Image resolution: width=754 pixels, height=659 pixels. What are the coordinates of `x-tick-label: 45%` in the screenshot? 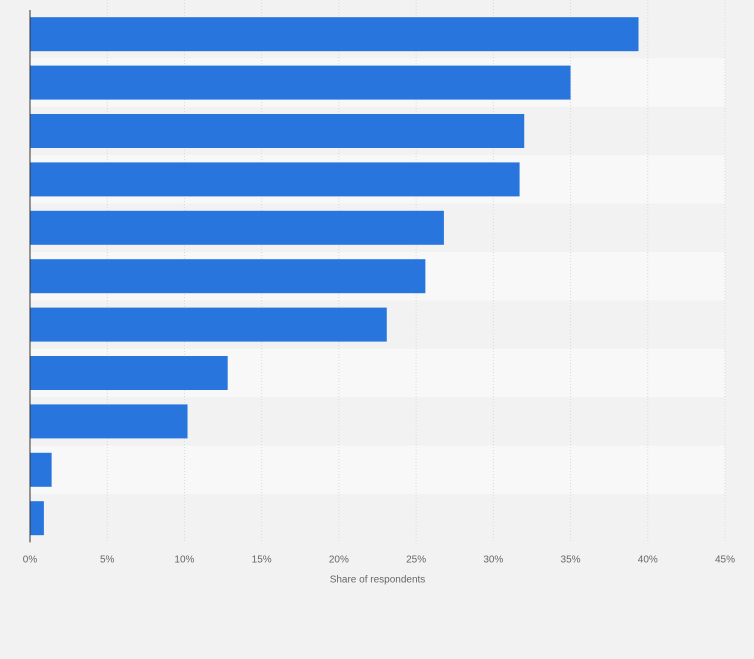 It's located at (725, 559).